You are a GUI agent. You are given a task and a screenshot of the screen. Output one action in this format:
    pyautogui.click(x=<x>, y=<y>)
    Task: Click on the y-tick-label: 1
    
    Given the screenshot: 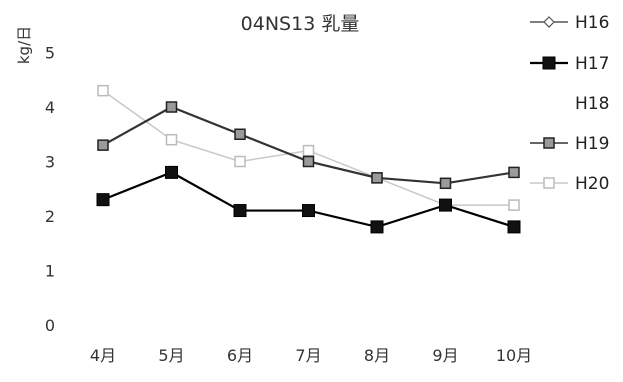 What is the action you would take?
    pyautogui.click(x=50, y=271)
    